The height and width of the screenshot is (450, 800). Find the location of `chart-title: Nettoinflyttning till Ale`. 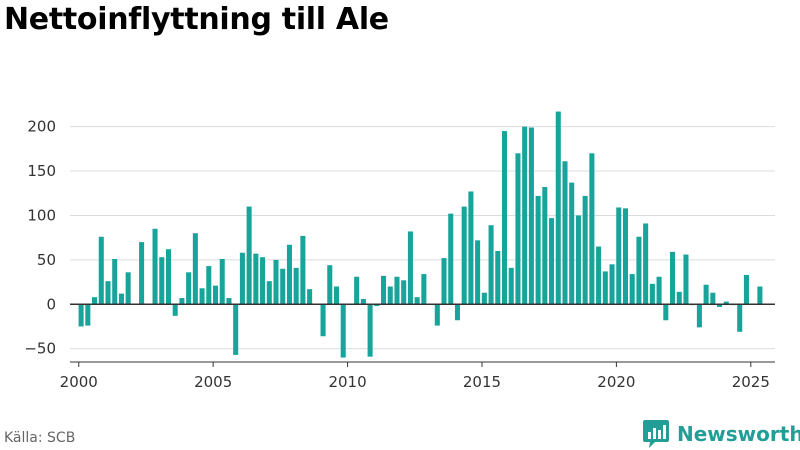

chart-title: Nettoinflyttning till Ale is located at coordinates (196, 19).